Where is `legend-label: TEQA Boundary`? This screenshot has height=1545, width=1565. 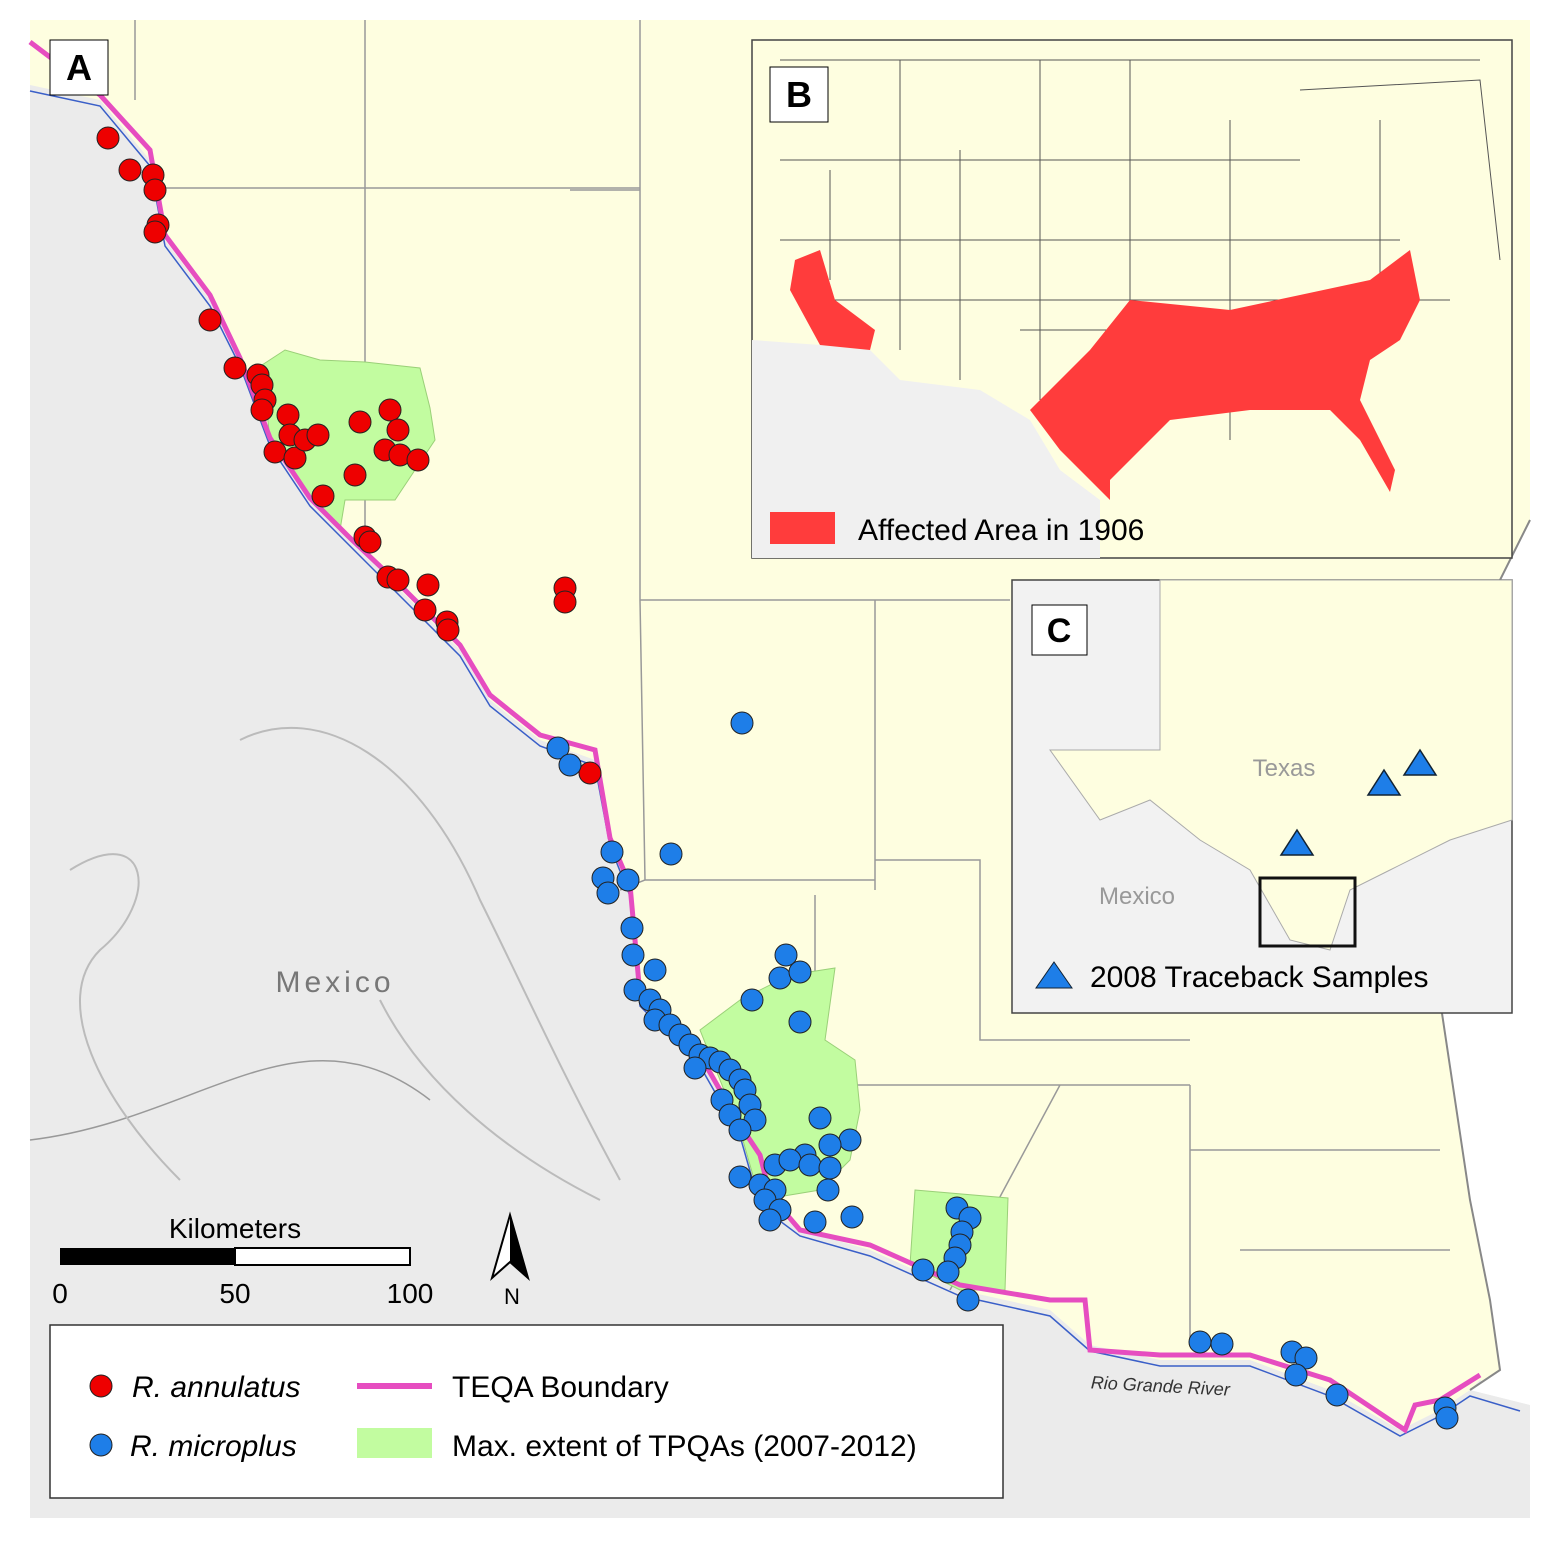 legend-label: TEQA Boundary is located at coordinates (560, 1387).